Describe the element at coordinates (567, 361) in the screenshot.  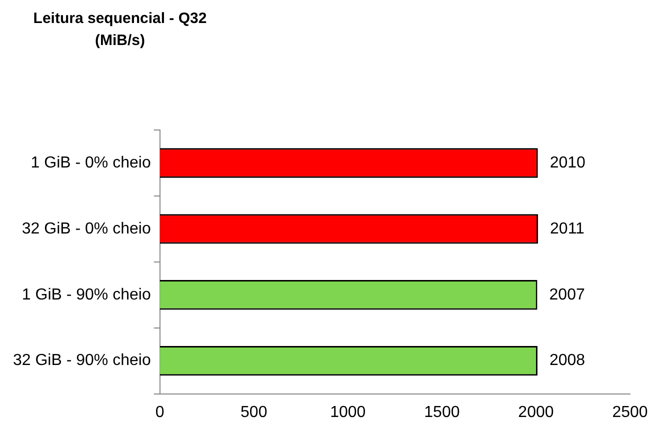
I see `data-label: 2008` at that location.